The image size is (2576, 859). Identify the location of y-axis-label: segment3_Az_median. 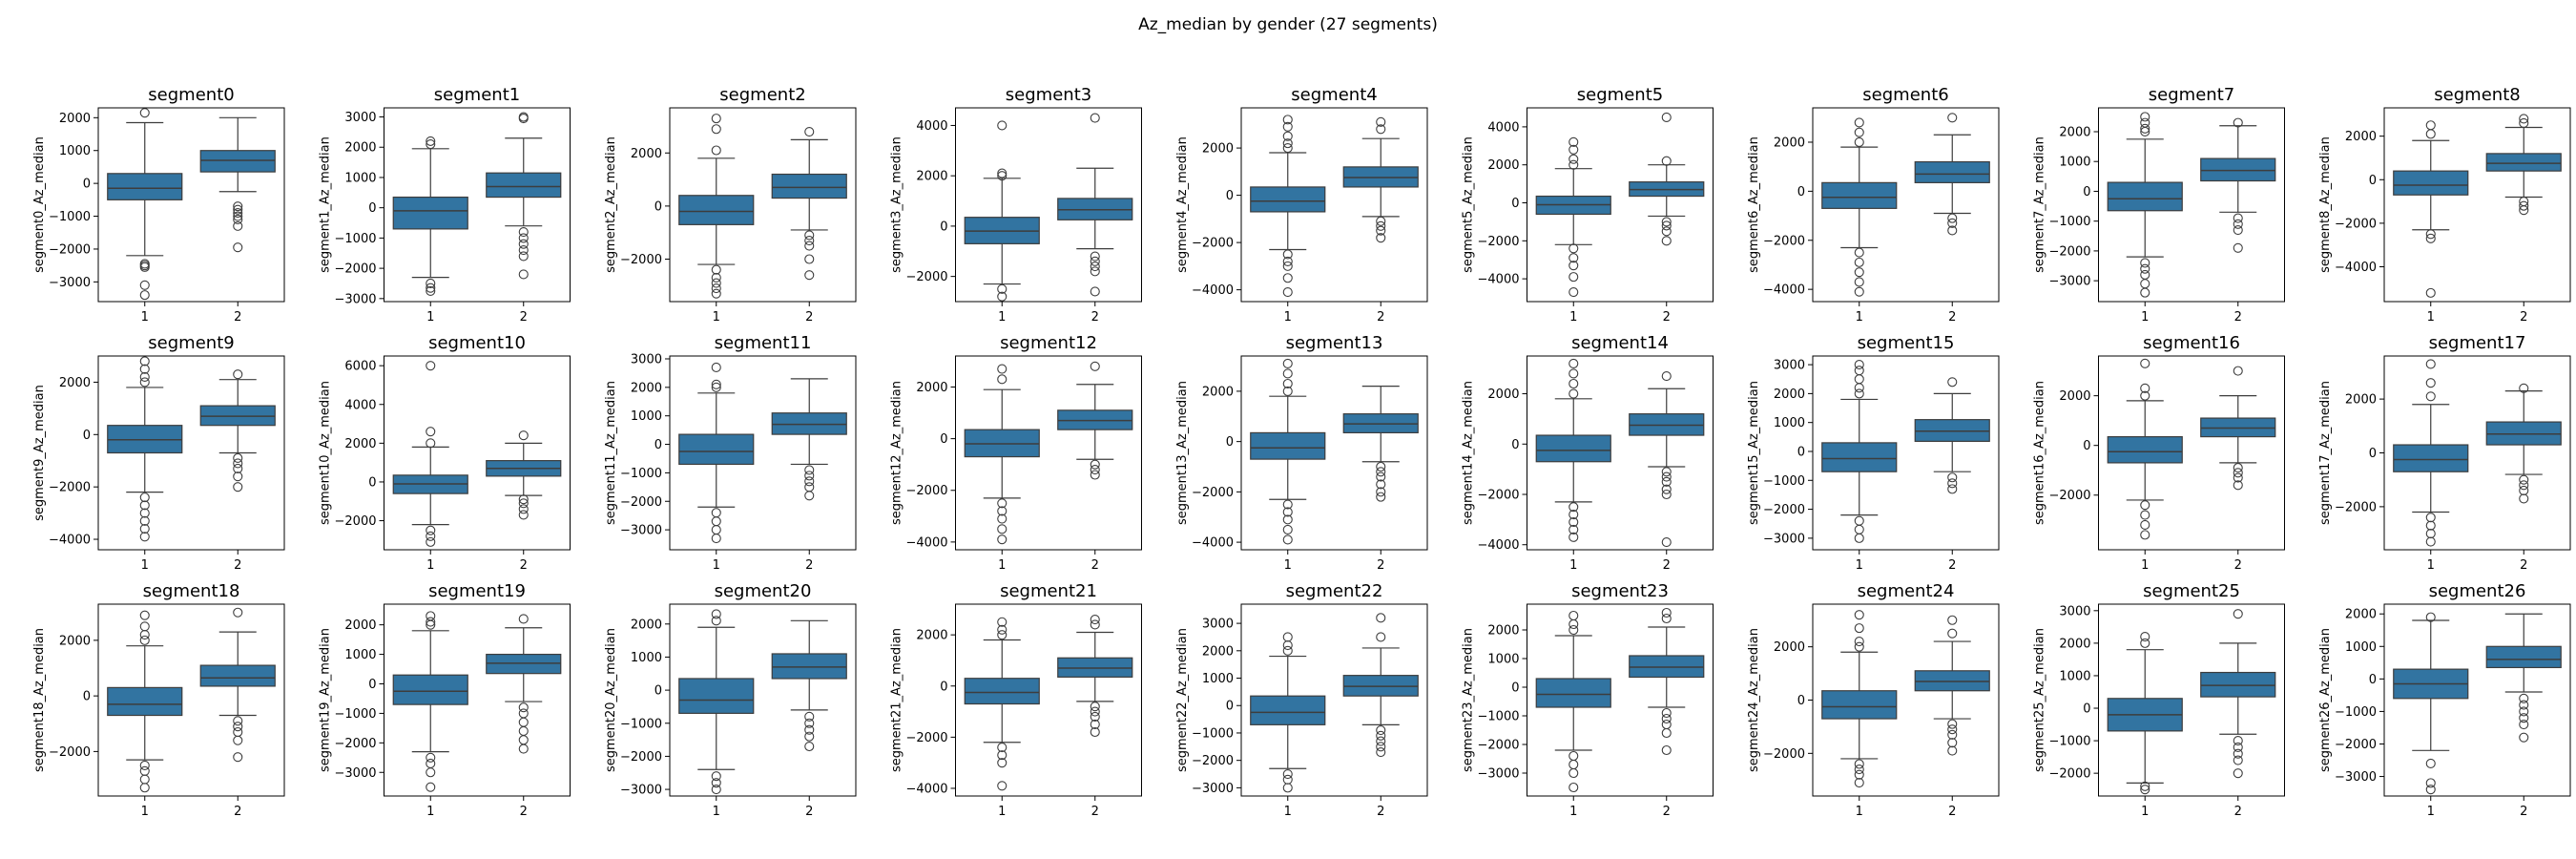
(897, 204).